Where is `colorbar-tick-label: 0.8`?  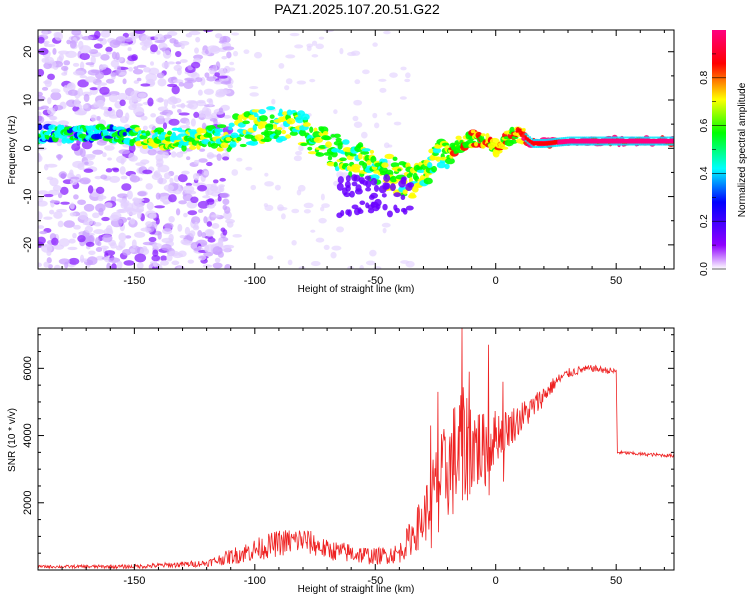
colorbar-tick-label: 0.8 is located at coordinates (704, 77).